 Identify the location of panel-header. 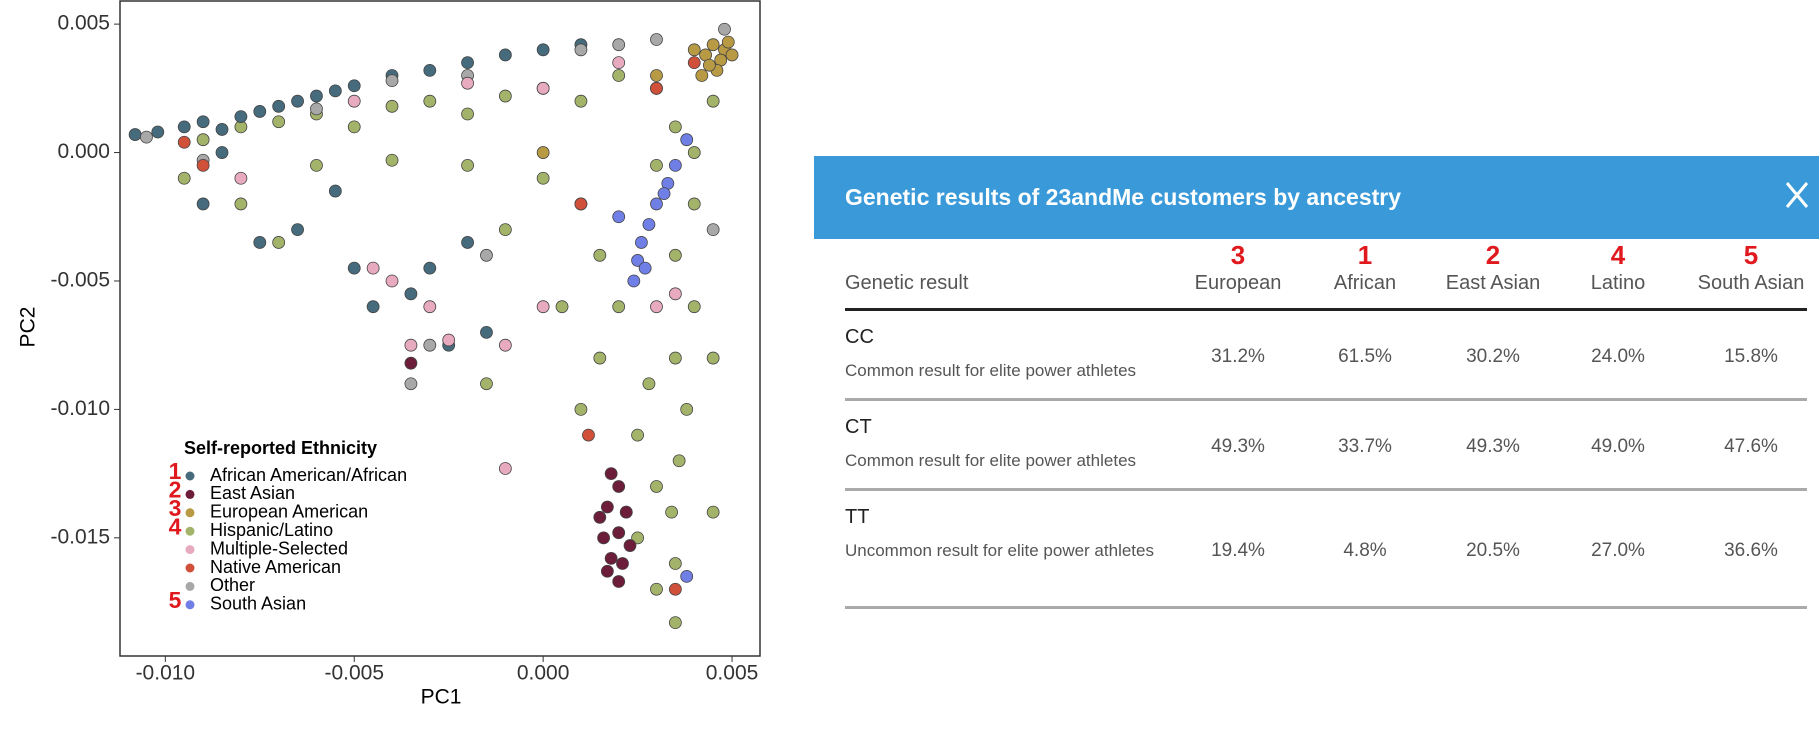
(1316, 197).